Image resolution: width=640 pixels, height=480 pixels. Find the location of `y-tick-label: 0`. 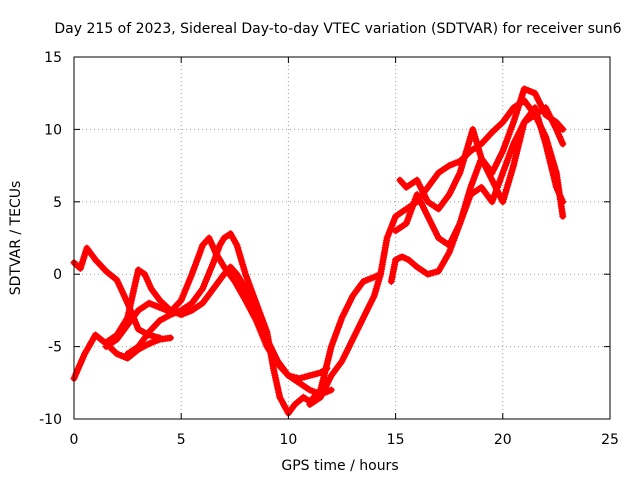

y-tick-label: 0 is located at coordinates (57, 275).